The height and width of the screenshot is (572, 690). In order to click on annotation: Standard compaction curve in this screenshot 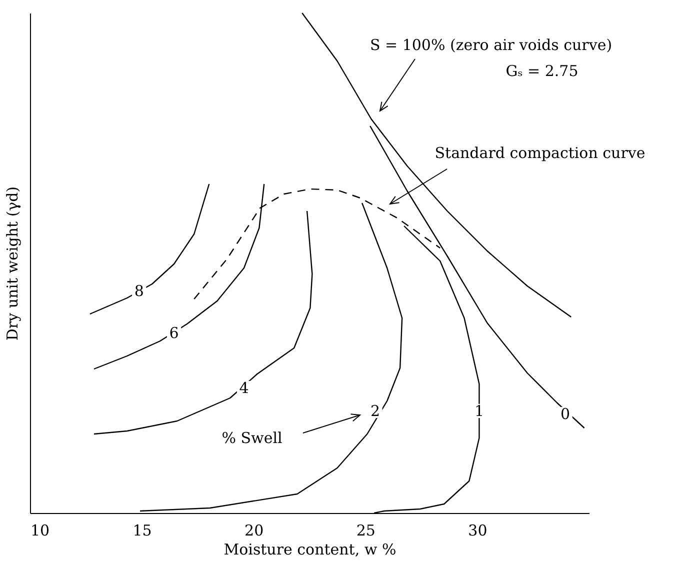, I will do `click(540, 153)`.